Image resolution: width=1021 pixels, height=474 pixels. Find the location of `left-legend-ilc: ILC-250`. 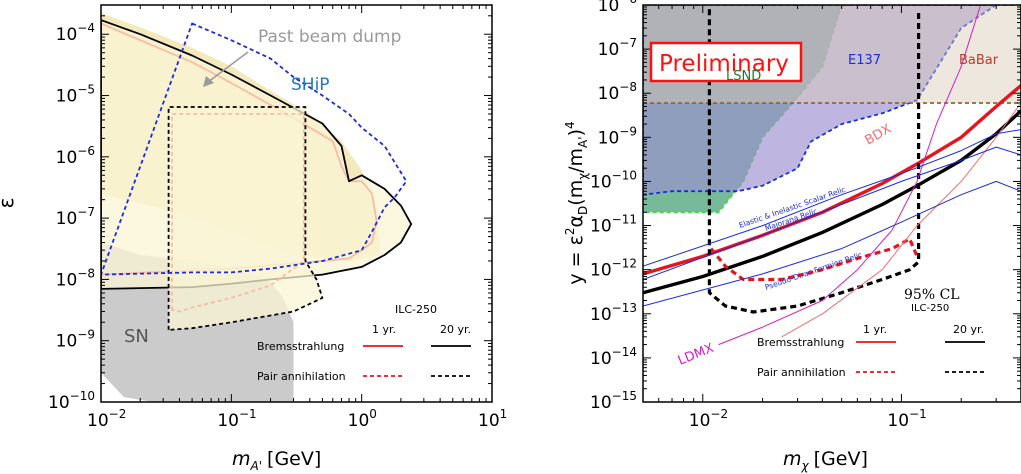

left-legend-ilc: ILC-250 is located at coordinates (416, 309).